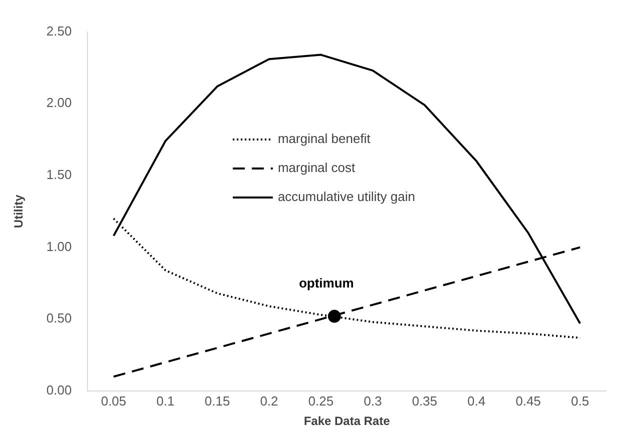  What do you see at coordinates (326, 282) in the screenshot?
I see `annotation: optimum` at bounding box center [326, 282].